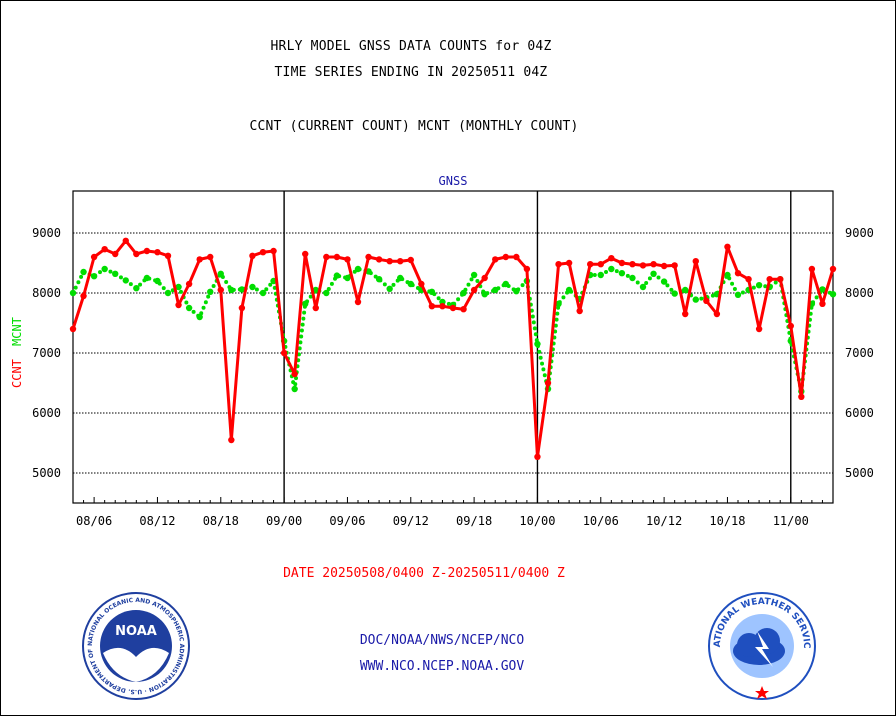 This screenshot has width=896, height=716. What do you see at coordinates (157, 521) in the screenshot?
I see `x-tick-label-08-12: 08/12` at bounding box center [157, 521].